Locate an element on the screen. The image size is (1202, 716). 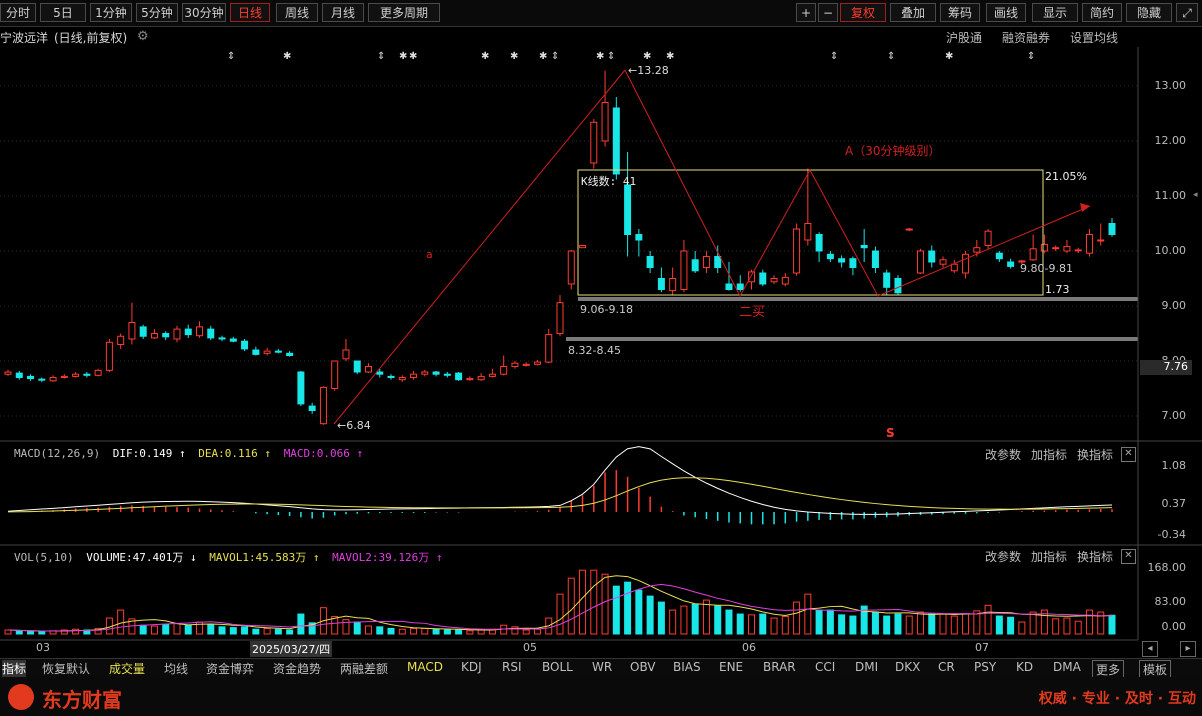
indicator-tab-15: BRAR is located at coordinates (779, 667).